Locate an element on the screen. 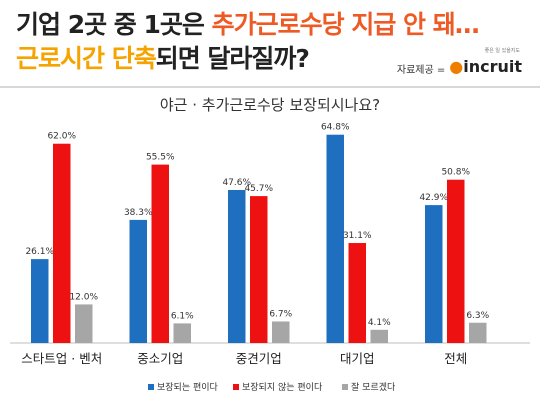 The width and height of the screenshot is (540, 405). category-label: 스타트업 · 벤처 is located at coordinates (61, 358).